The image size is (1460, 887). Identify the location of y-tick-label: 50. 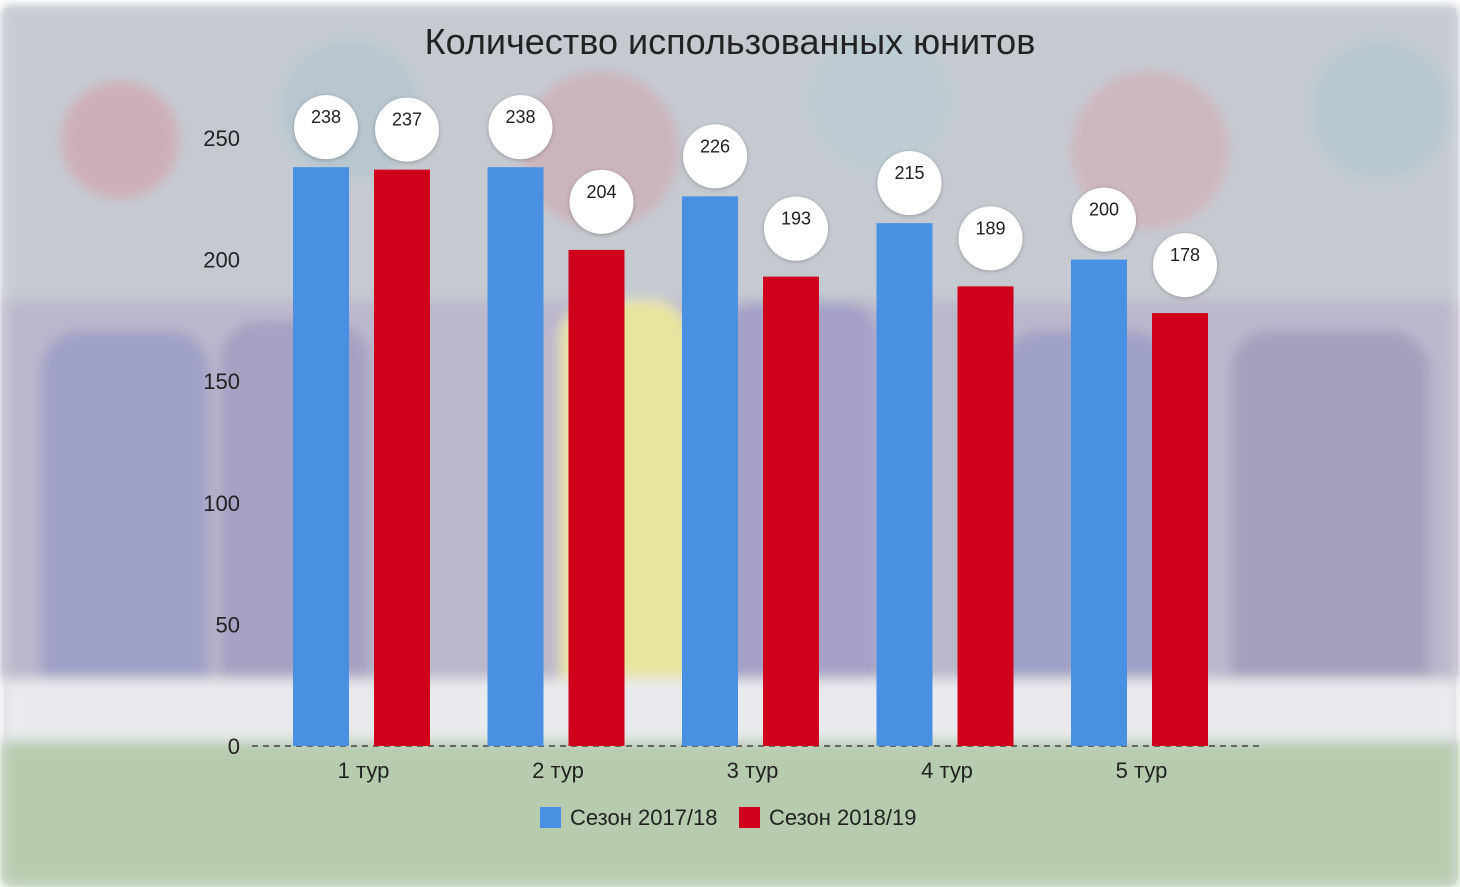
(228, 624).